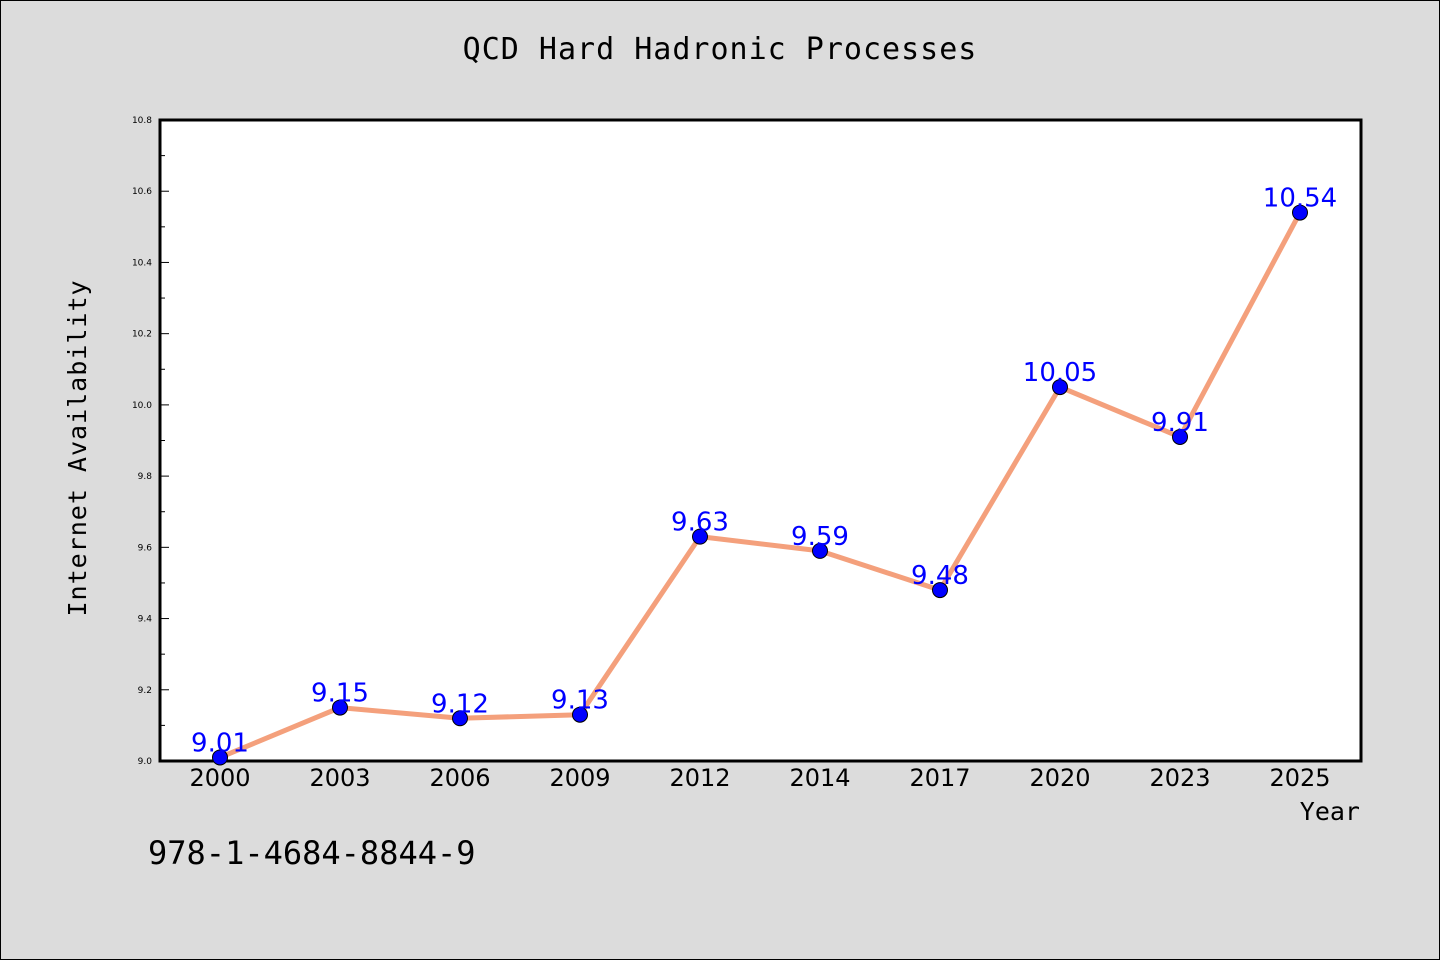 This screenshot has height=960, width=1440. What do you see at coordinates (145, 762) in the screenshot?
I see `y-tick-label: 9.0` at bounding box center [145, 762].